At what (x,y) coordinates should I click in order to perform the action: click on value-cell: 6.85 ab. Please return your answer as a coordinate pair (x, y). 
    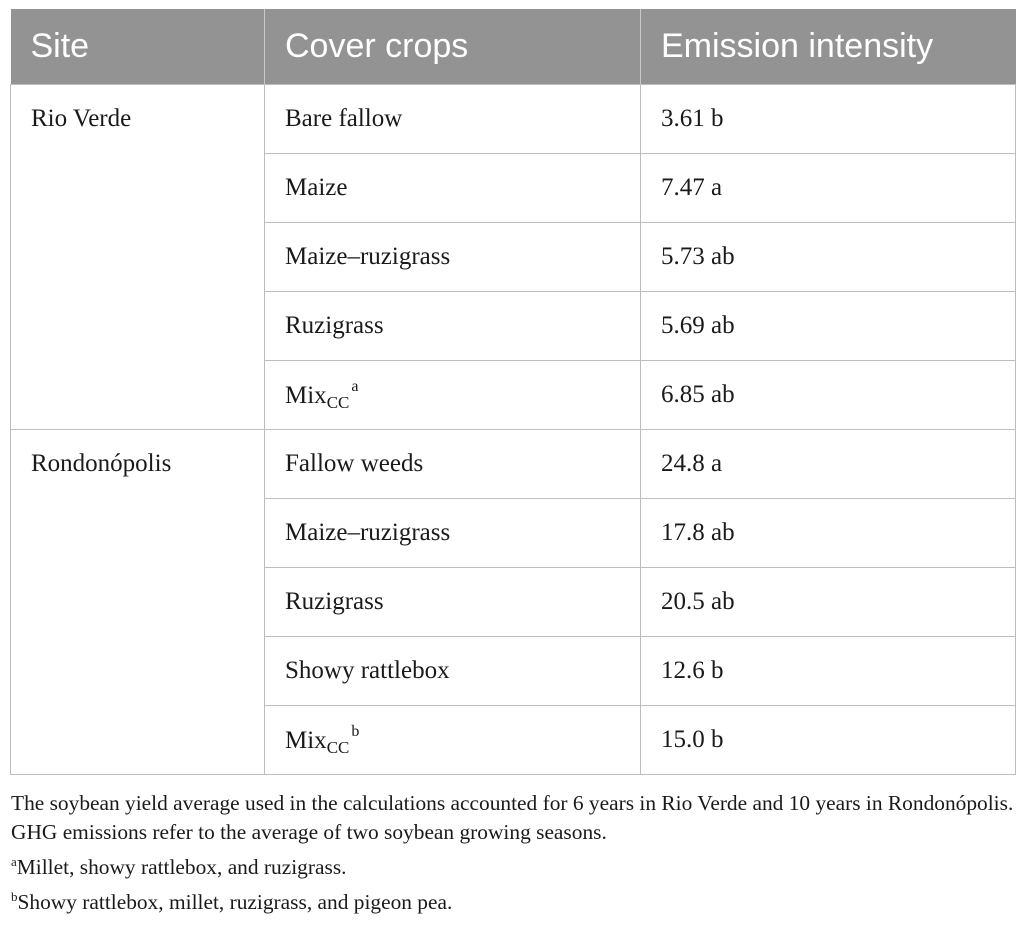
    Looking at the image, I should click on (828, 395).